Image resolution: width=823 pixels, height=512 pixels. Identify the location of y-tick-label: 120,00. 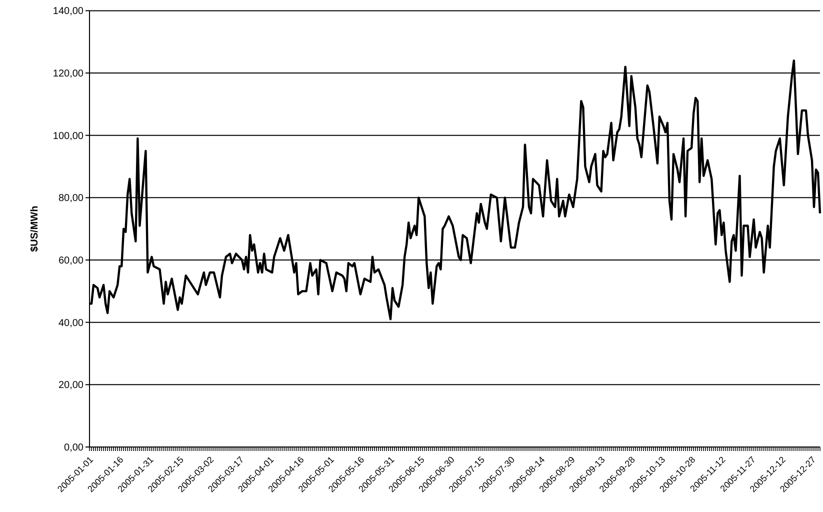
(68, 74).